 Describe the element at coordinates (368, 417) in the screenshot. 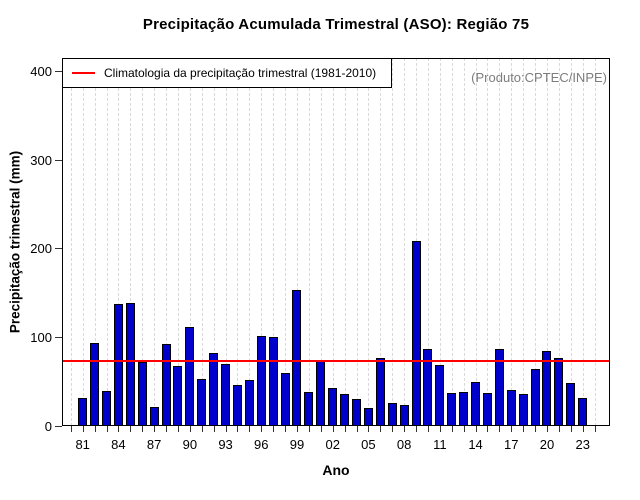

I see `bar-2005` at that location.